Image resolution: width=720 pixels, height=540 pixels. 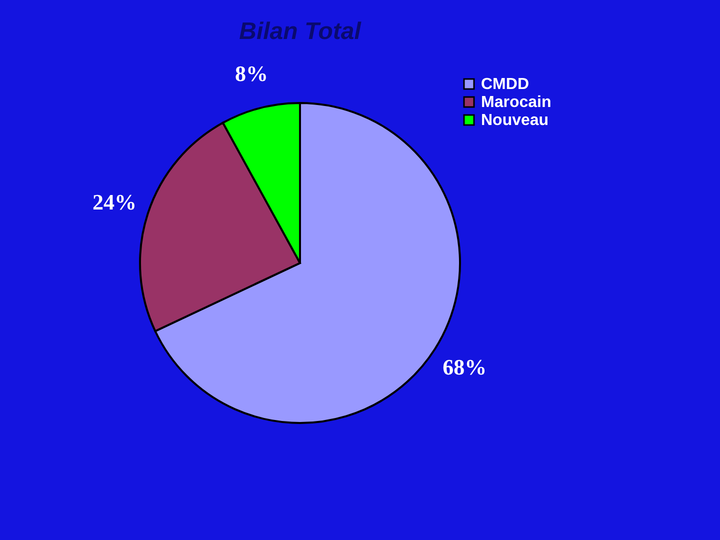 I want to click on chart-title: Bilan Total, so click(x=300, y=31).